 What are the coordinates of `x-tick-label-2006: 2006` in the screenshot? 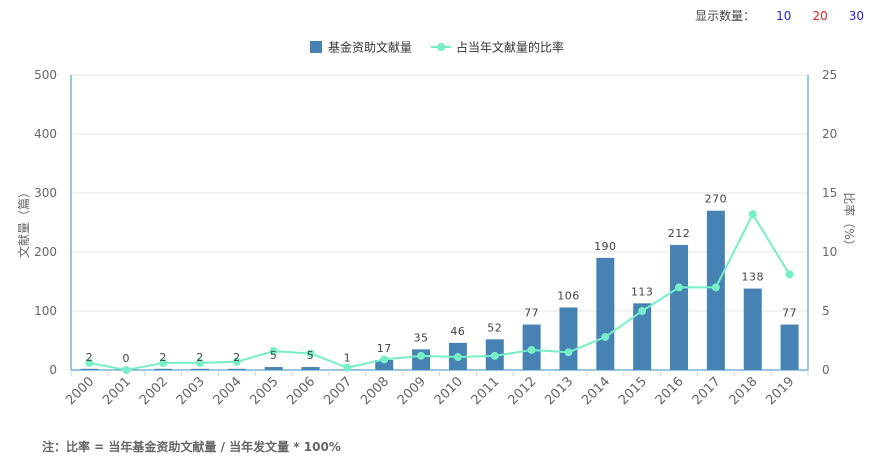 It's located at (301, 391).